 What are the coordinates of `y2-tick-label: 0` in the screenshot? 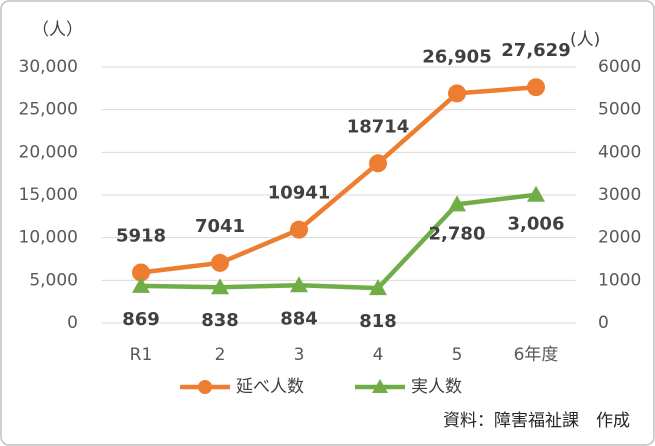 It's located at (603, 323).